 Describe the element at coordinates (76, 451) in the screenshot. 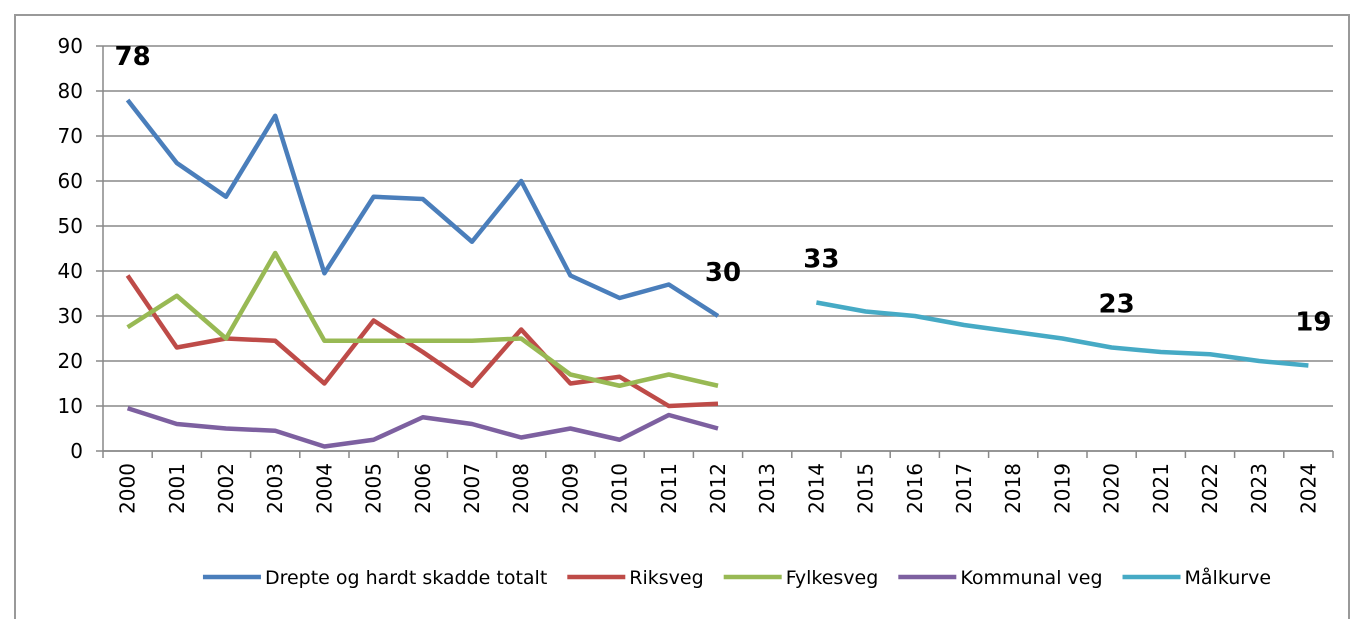

I see `y-tick-label: 0` at that location.